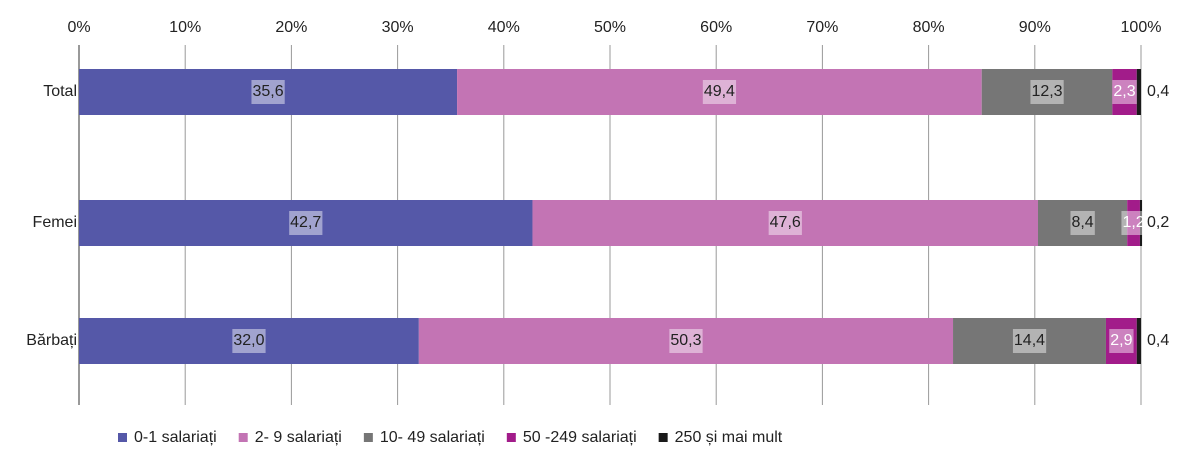  What do you see at coordinates (55, 222) in the screenshot?
I see `y-tick-label: Femei` at bounding box center [55, 222].